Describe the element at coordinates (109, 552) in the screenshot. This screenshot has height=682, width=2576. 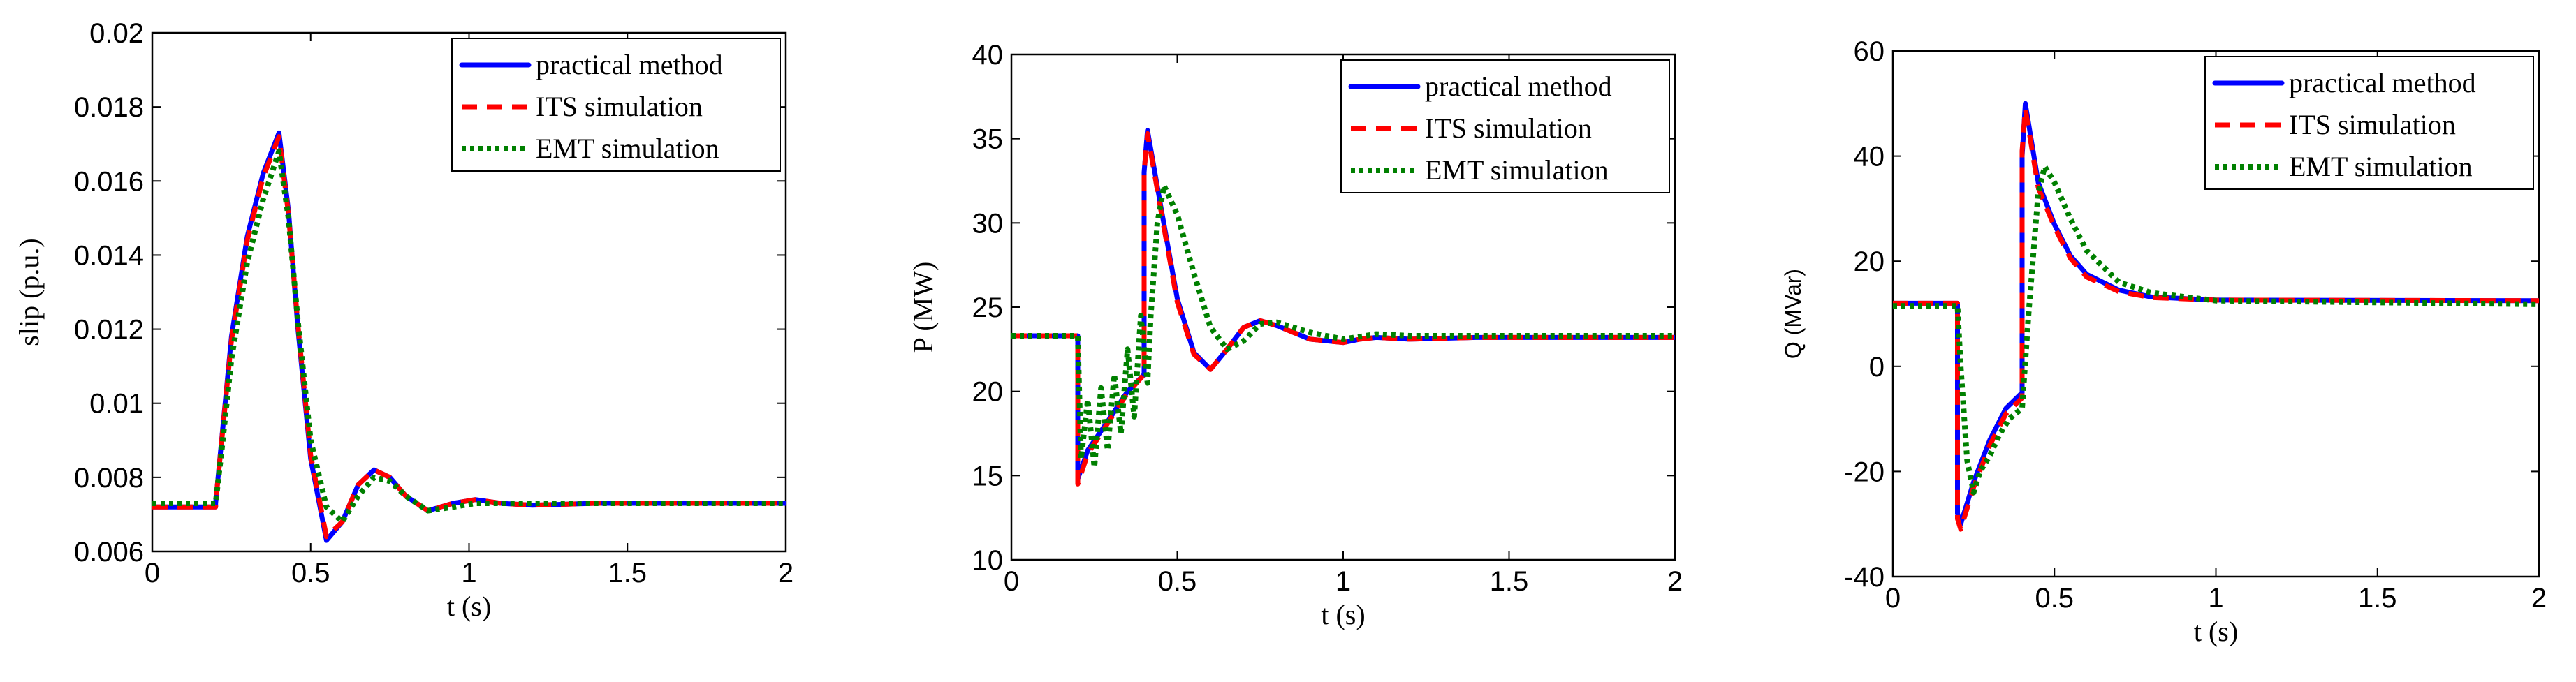
I see `y-tick-label: 0.006` at that location.